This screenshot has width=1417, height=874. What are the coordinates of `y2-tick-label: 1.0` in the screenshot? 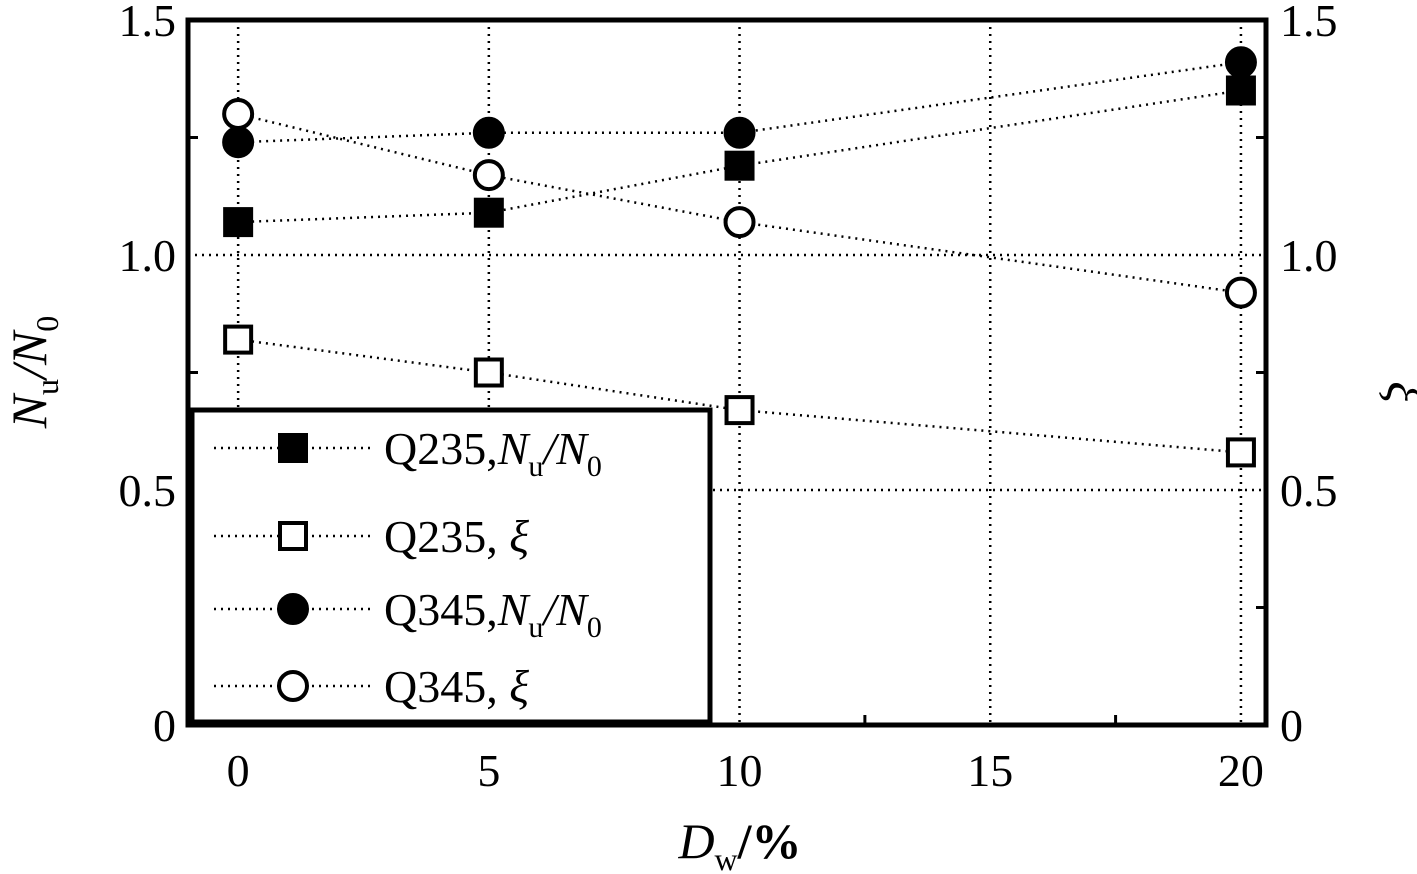 It's located at (1309, 255).